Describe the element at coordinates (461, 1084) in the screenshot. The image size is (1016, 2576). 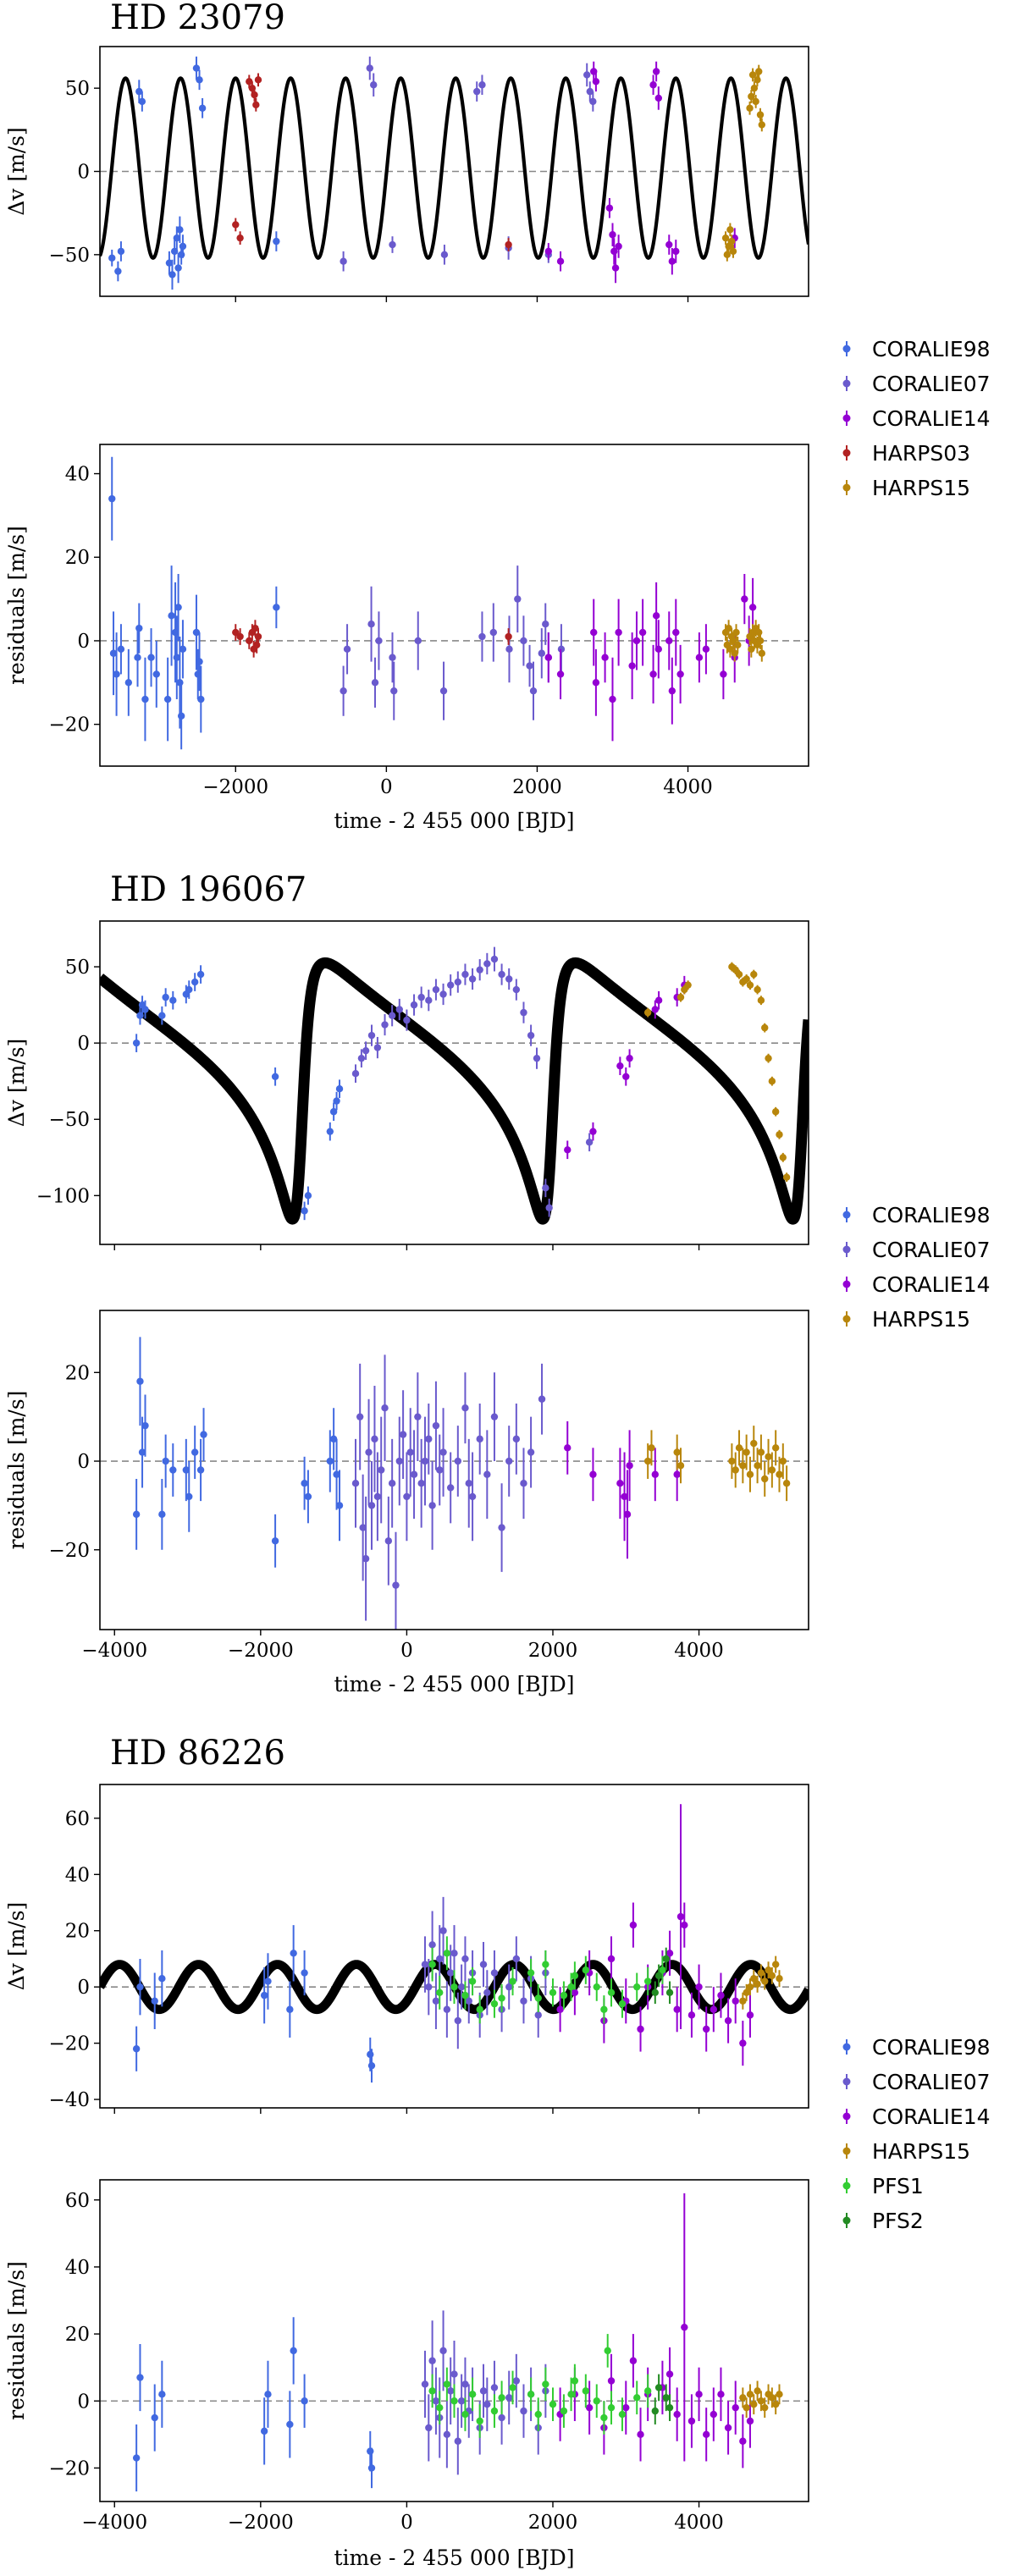
I see `data-points` at that location.